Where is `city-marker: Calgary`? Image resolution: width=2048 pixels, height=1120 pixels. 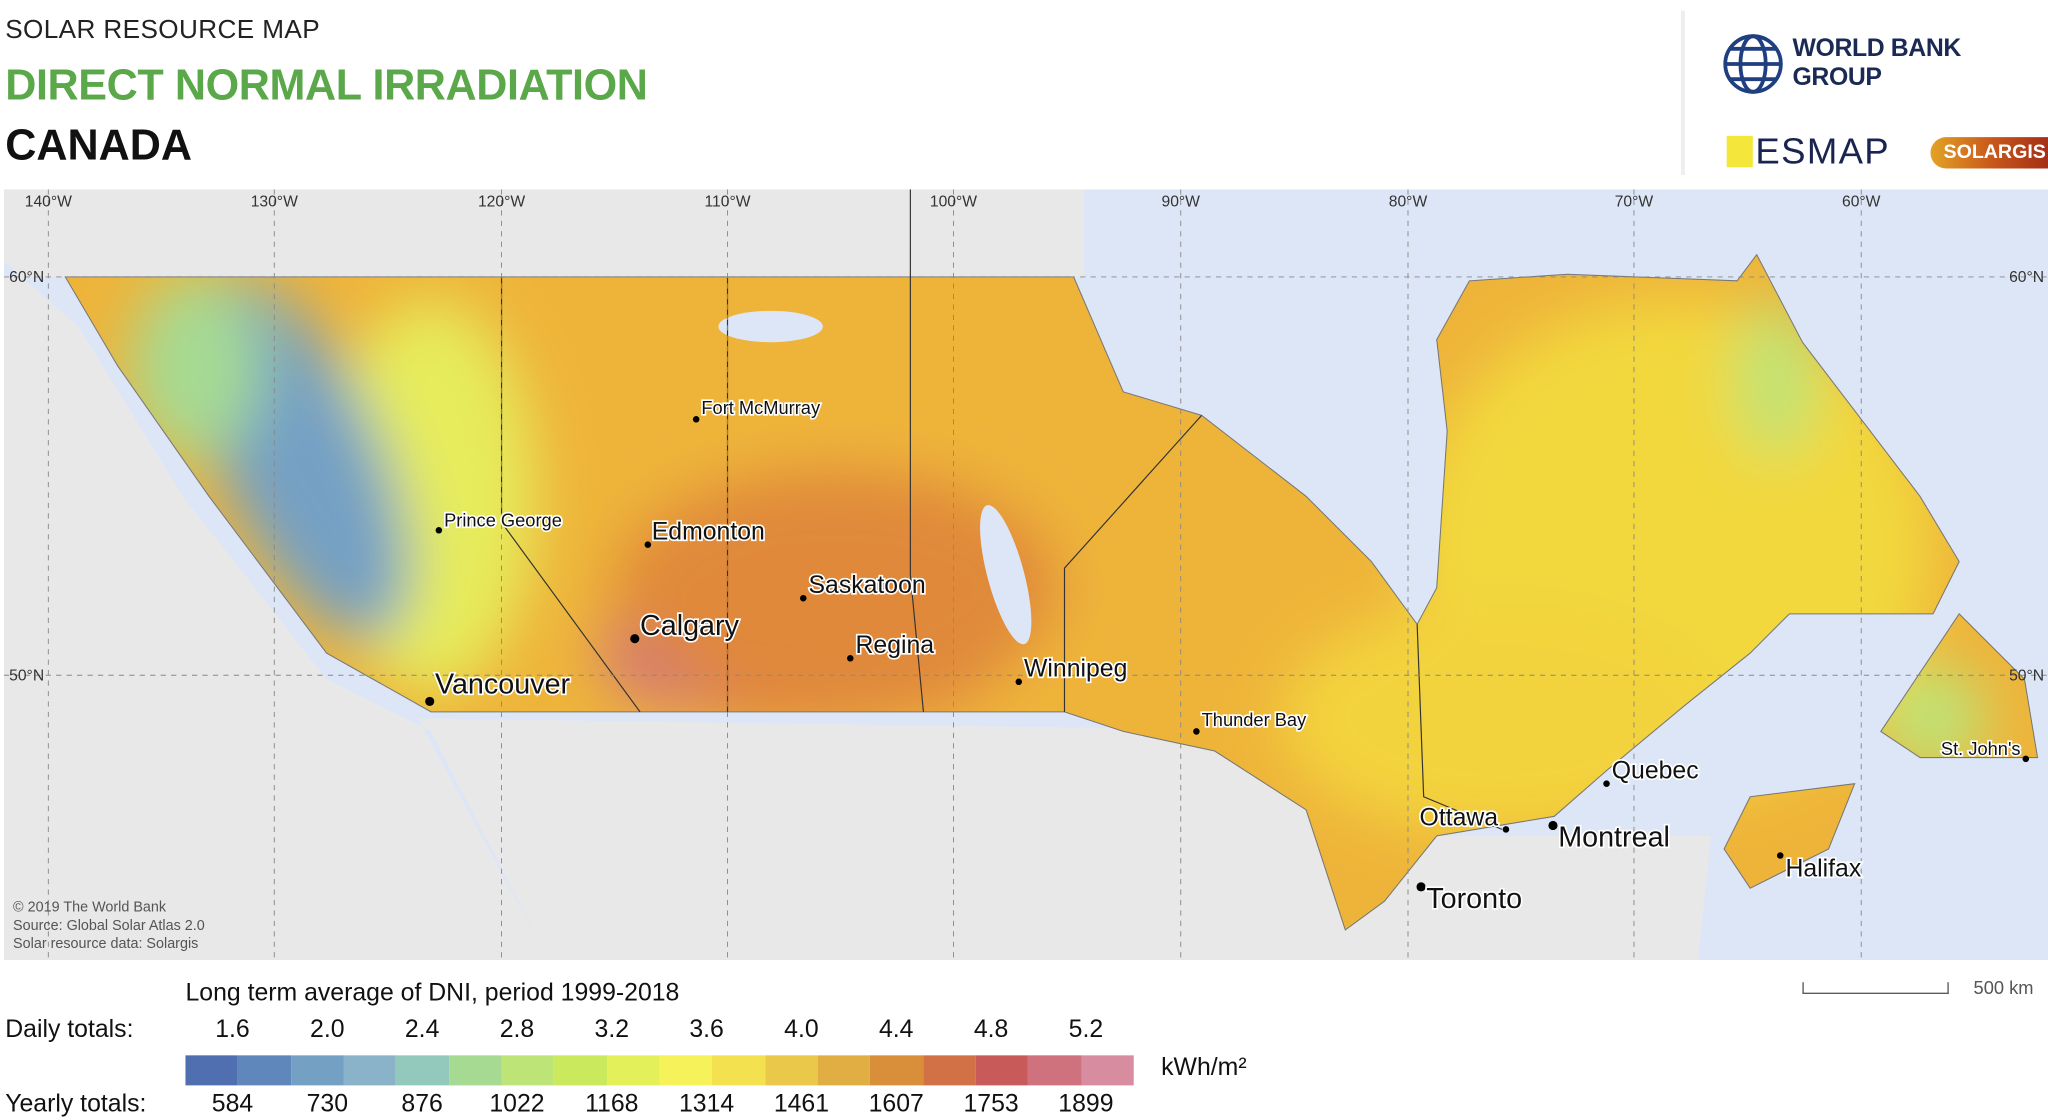
city-marker: Calgary is located at coordinates (685, 626).